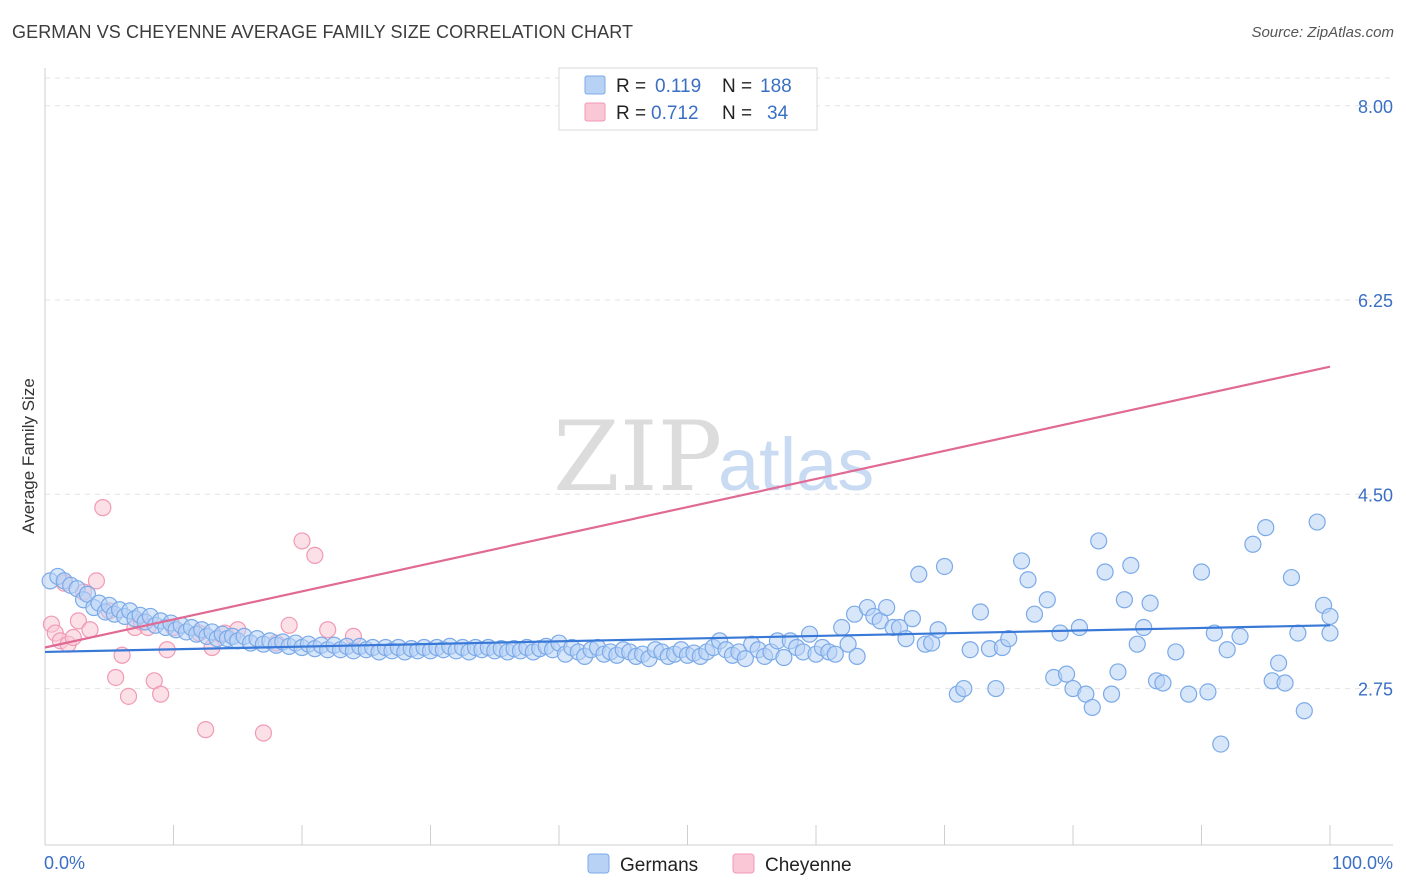  Describe the element at coordinates (776, 86) in the screenshot. I see `legend-n-value-germans: 188` at that location.